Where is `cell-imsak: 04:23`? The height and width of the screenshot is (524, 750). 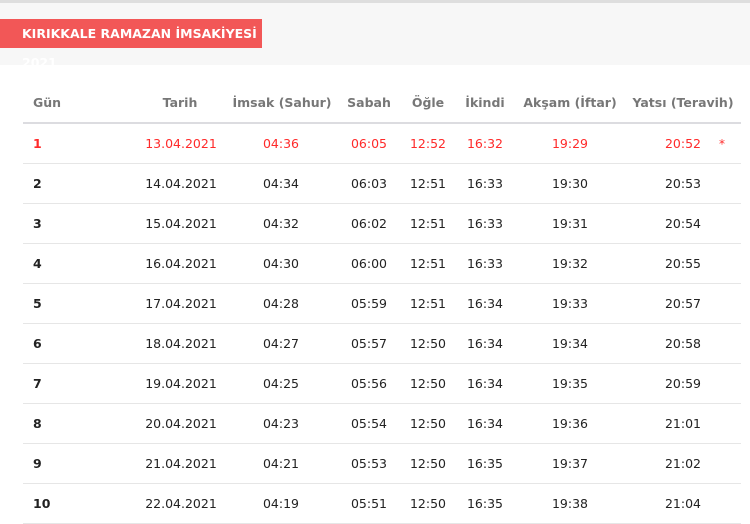
cell-imsak: 04:23 is located at coordinates (281, 423).